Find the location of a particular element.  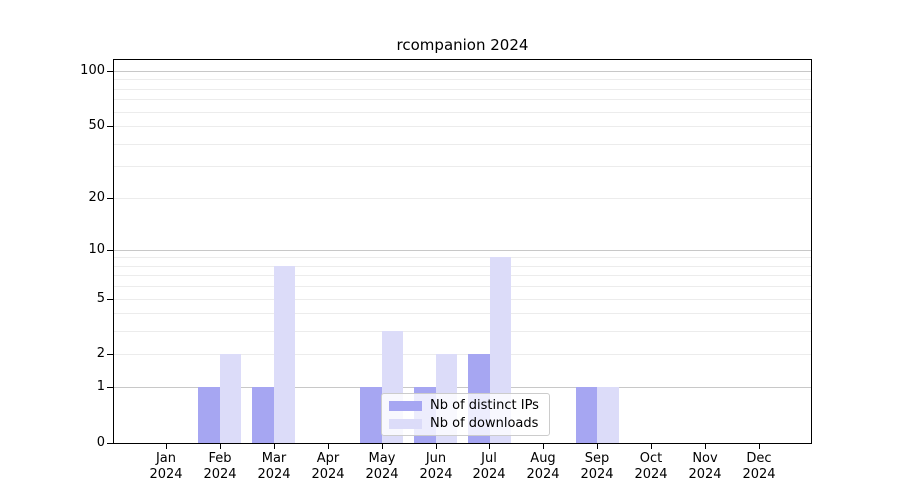

x-tick-month: May is located at coordinates (382, 458).